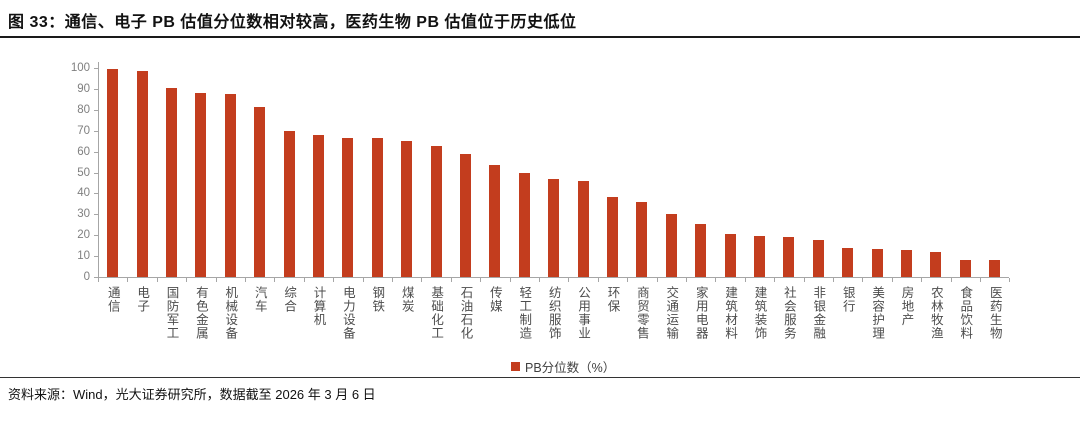  What do you see at coordinates (465, 326) in the screenshot?
I see `category-label: 石油石化` at bounding box center [465, 326].